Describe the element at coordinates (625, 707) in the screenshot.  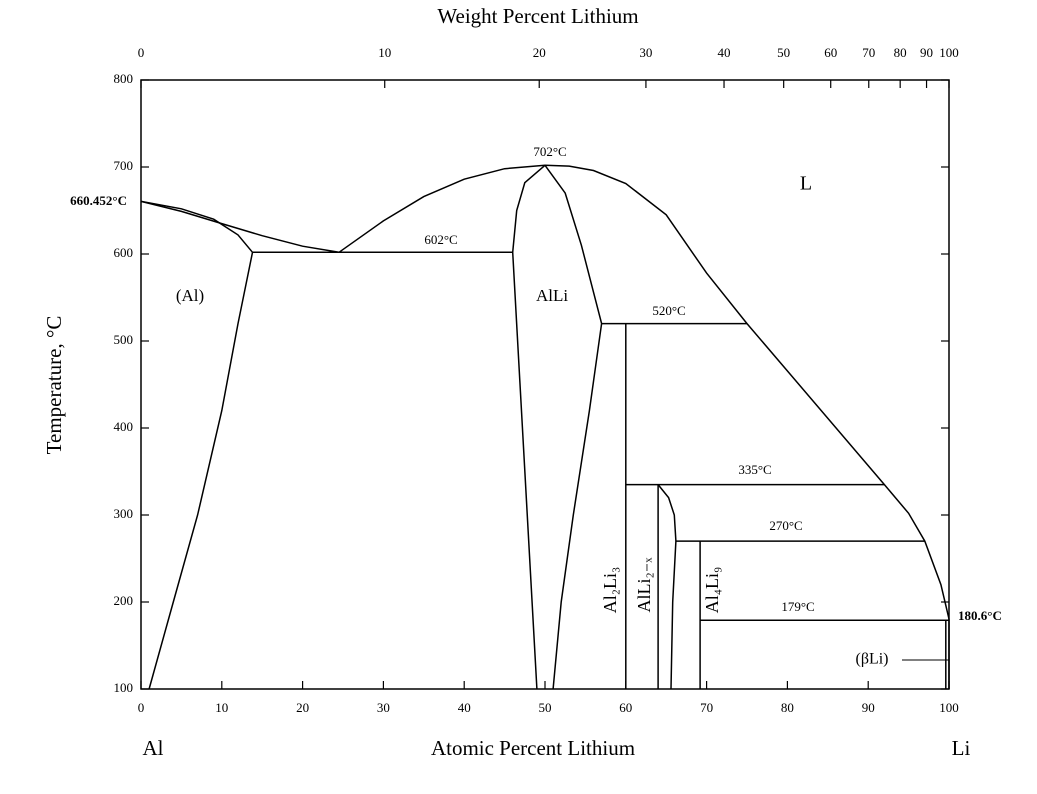
I see `x-tick-label: 60` at that location.